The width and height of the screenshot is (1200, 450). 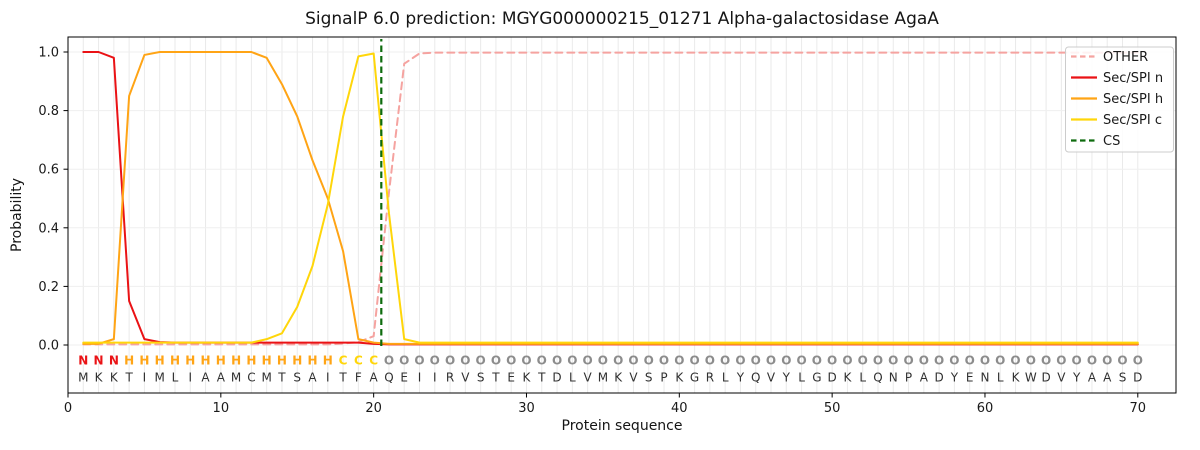 I want to click on sequence-letter: R, so click(x=710, y=378).